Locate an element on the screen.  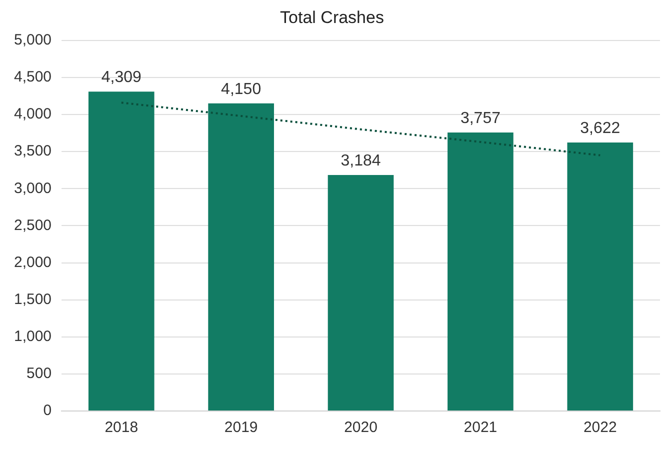
x-tick-label: 2018 is located at coordinates (121, 427).